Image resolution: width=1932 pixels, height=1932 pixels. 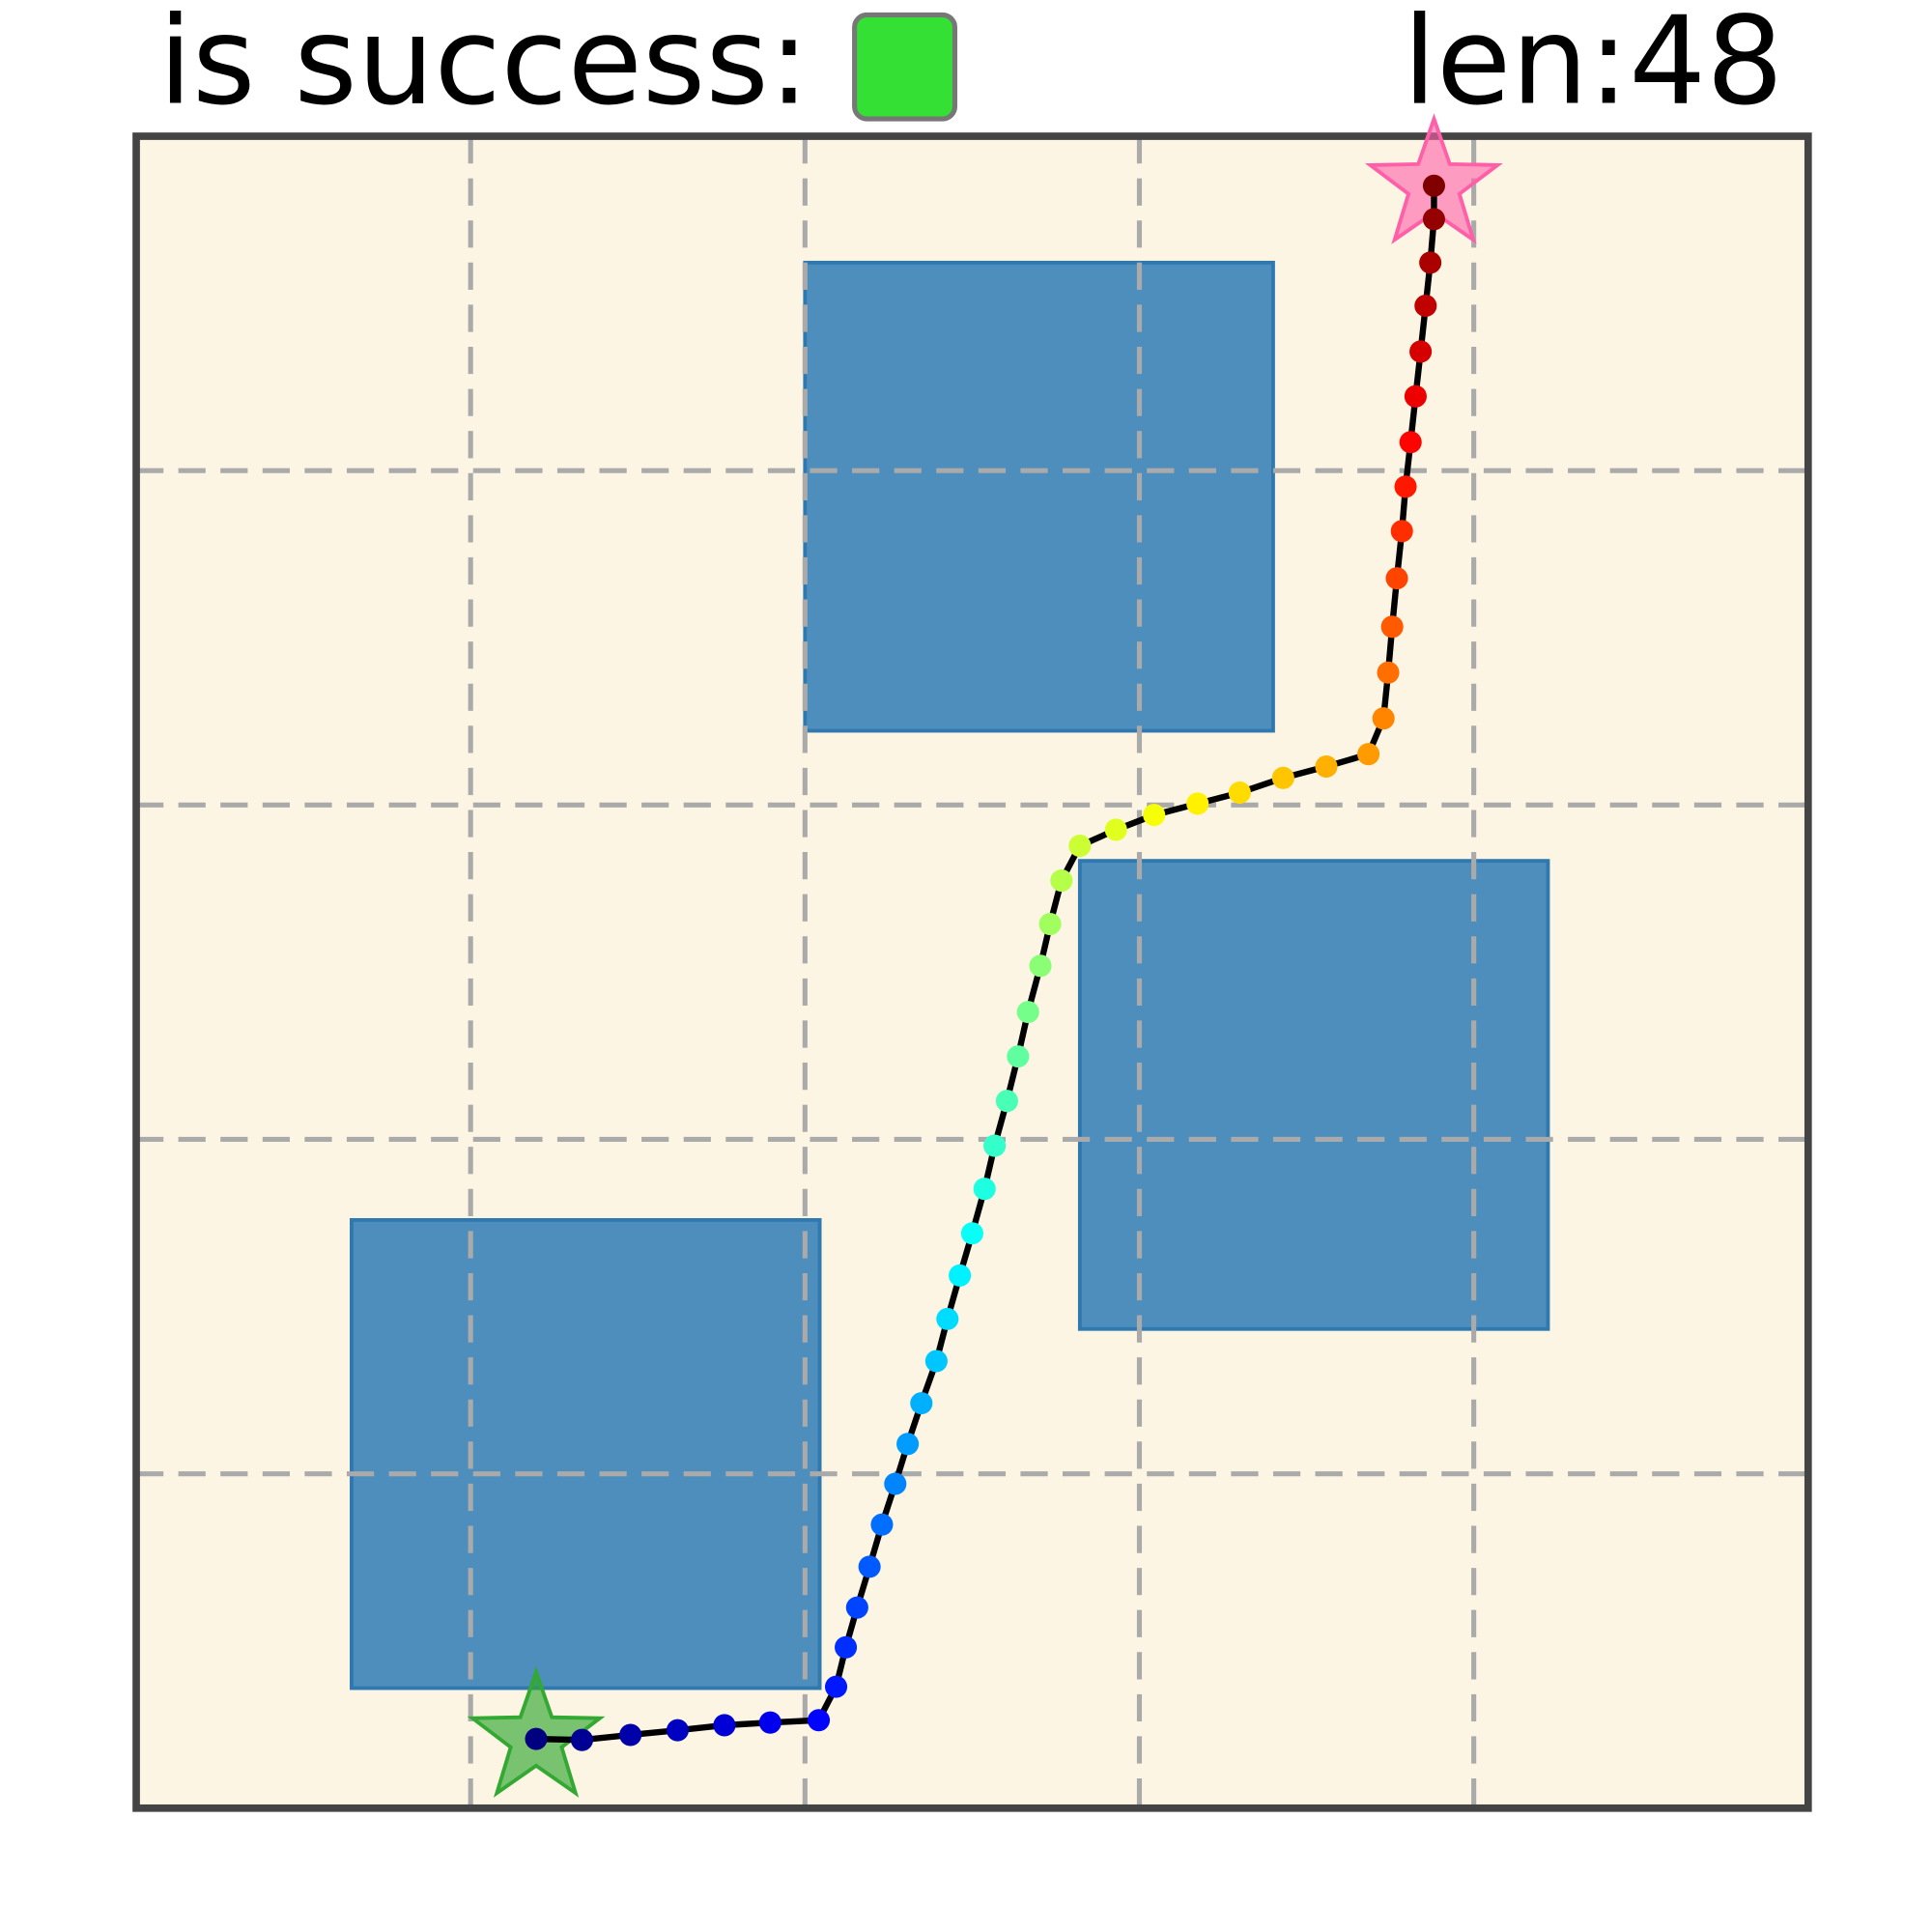 What do you see at coordinates (1593, 65) in the screenshot?
I see `length-label: len:48` at bounding box center [1593, 65].